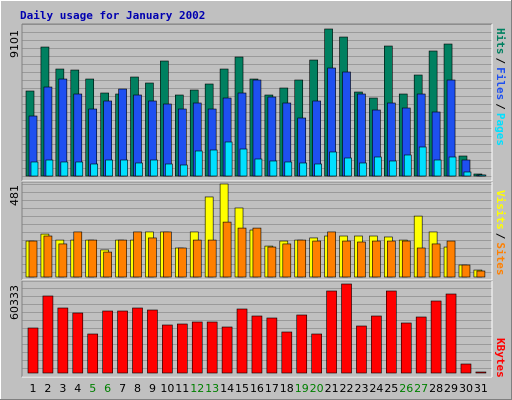 The width and height of the screenshot is (512, 400). What do you see at coordinates (92, 388) in the screenshot?
I see `x-tick-label: 5` at bounding box center [92, 388].